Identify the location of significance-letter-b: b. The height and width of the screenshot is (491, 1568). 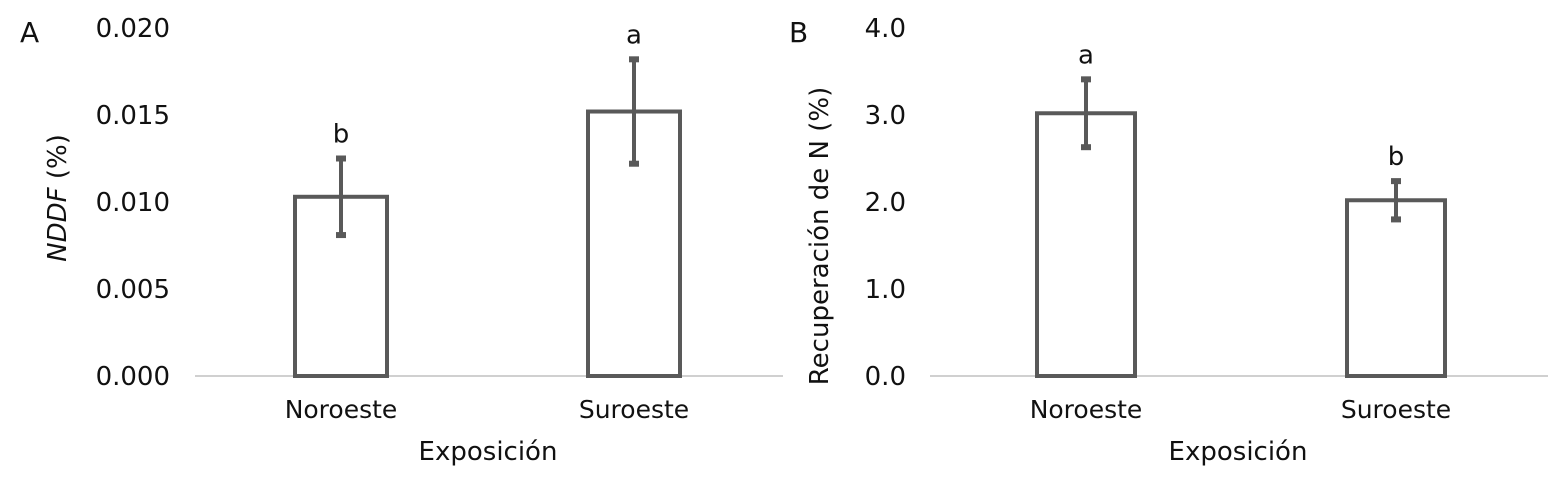
(1396, 157).